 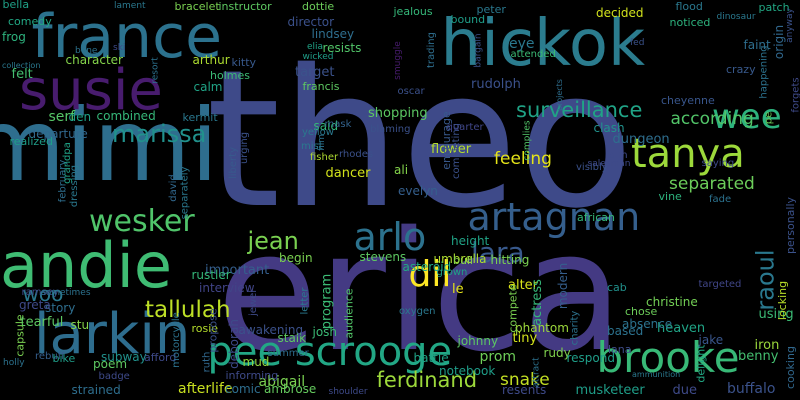 I want to click on word-kitty: kitty, so click(x=244, y=62).